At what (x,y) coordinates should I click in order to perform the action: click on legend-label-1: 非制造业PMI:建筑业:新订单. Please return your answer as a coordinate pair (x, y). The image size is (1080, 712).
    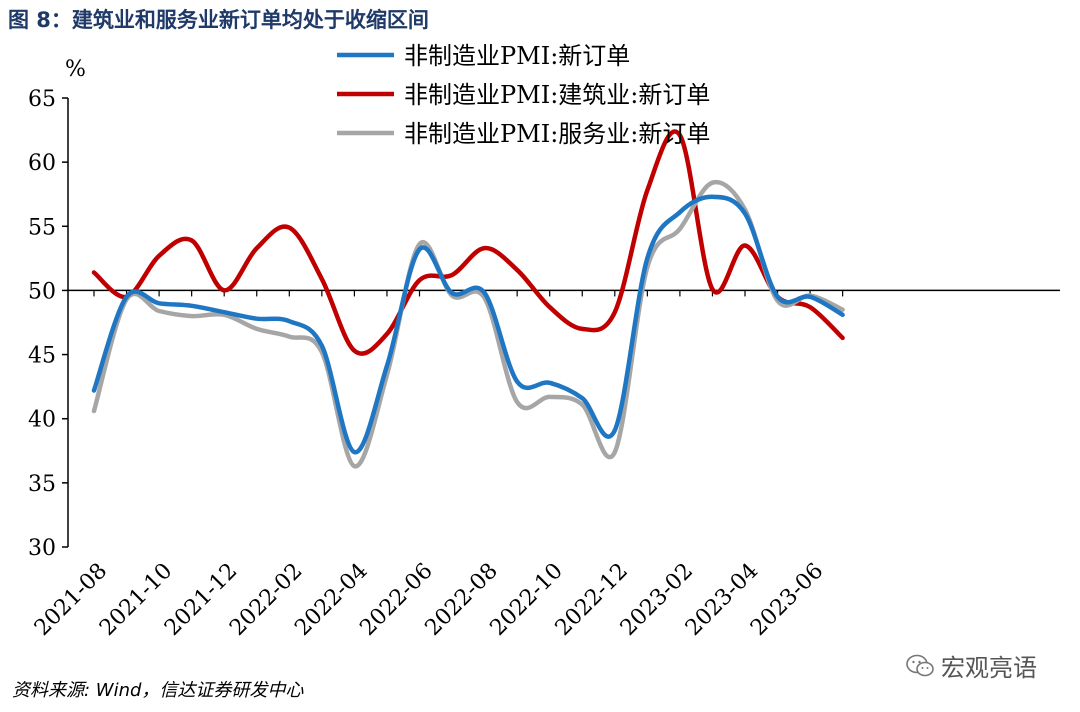
    Looking at the image, I should click on (557, 95).